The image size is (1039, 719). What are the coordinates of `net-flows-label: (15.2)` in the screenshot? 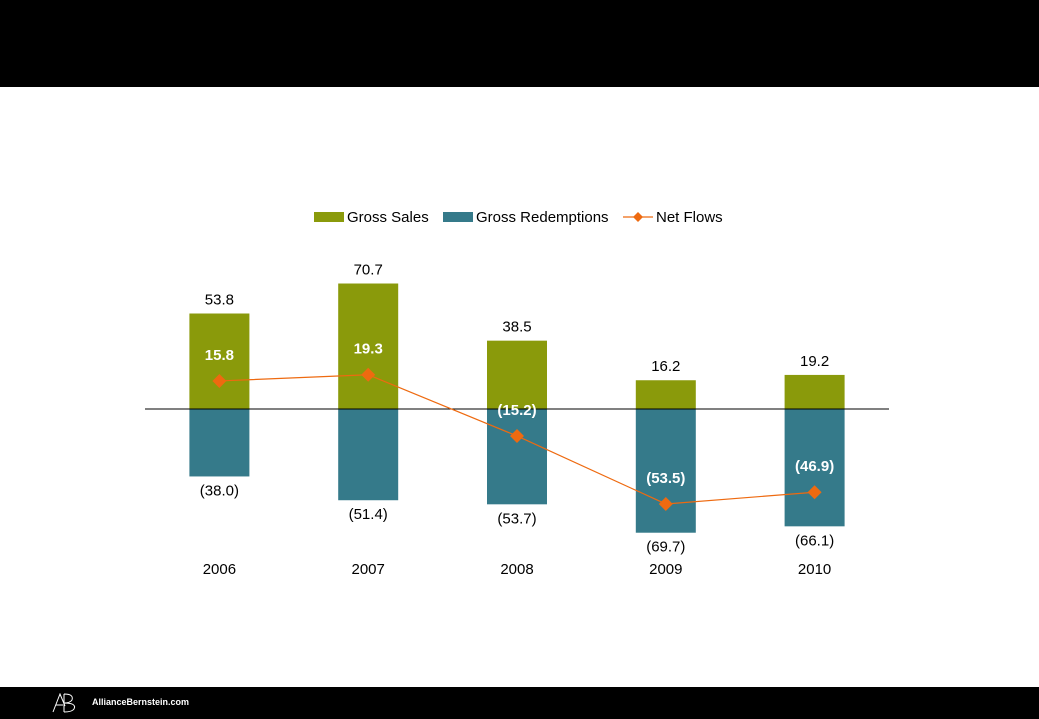 It's located at (516, 410).